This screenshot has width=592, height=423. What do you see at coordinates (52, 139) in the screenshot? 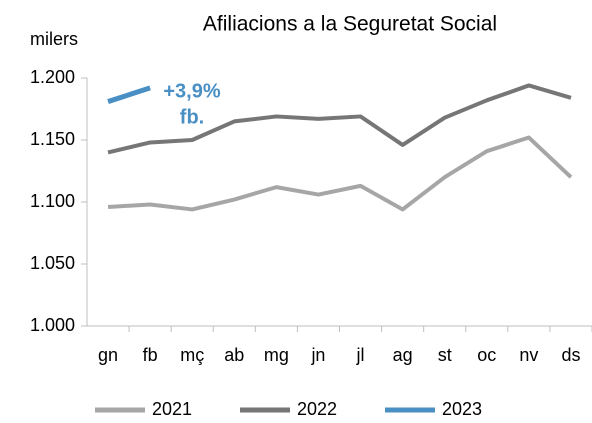
I see `y-tick-label: 1.150` at bounding box center [52, 139].